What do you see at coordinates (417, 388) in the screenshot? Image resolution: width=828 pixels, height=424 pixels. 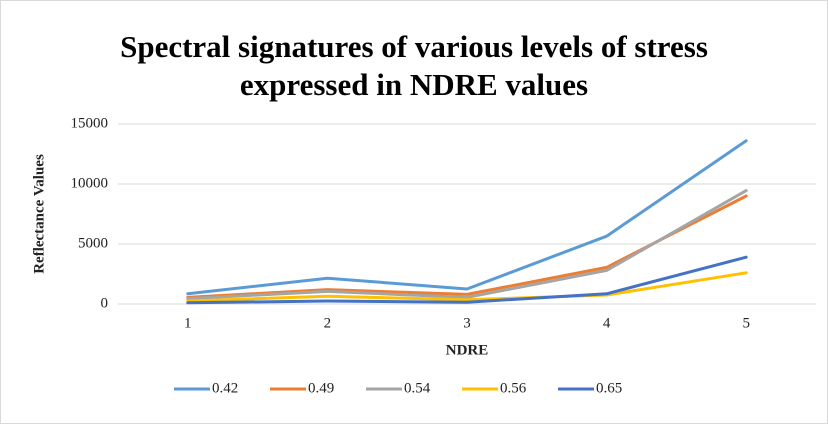 I see `legend-label: 0.54` at bounding box center [417, 388].